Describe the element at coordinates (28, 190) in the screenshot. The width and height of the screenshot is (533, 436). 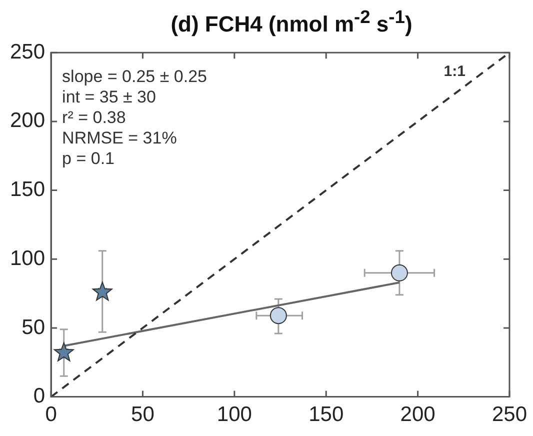
I see `y-tick-label: 150` at that location.